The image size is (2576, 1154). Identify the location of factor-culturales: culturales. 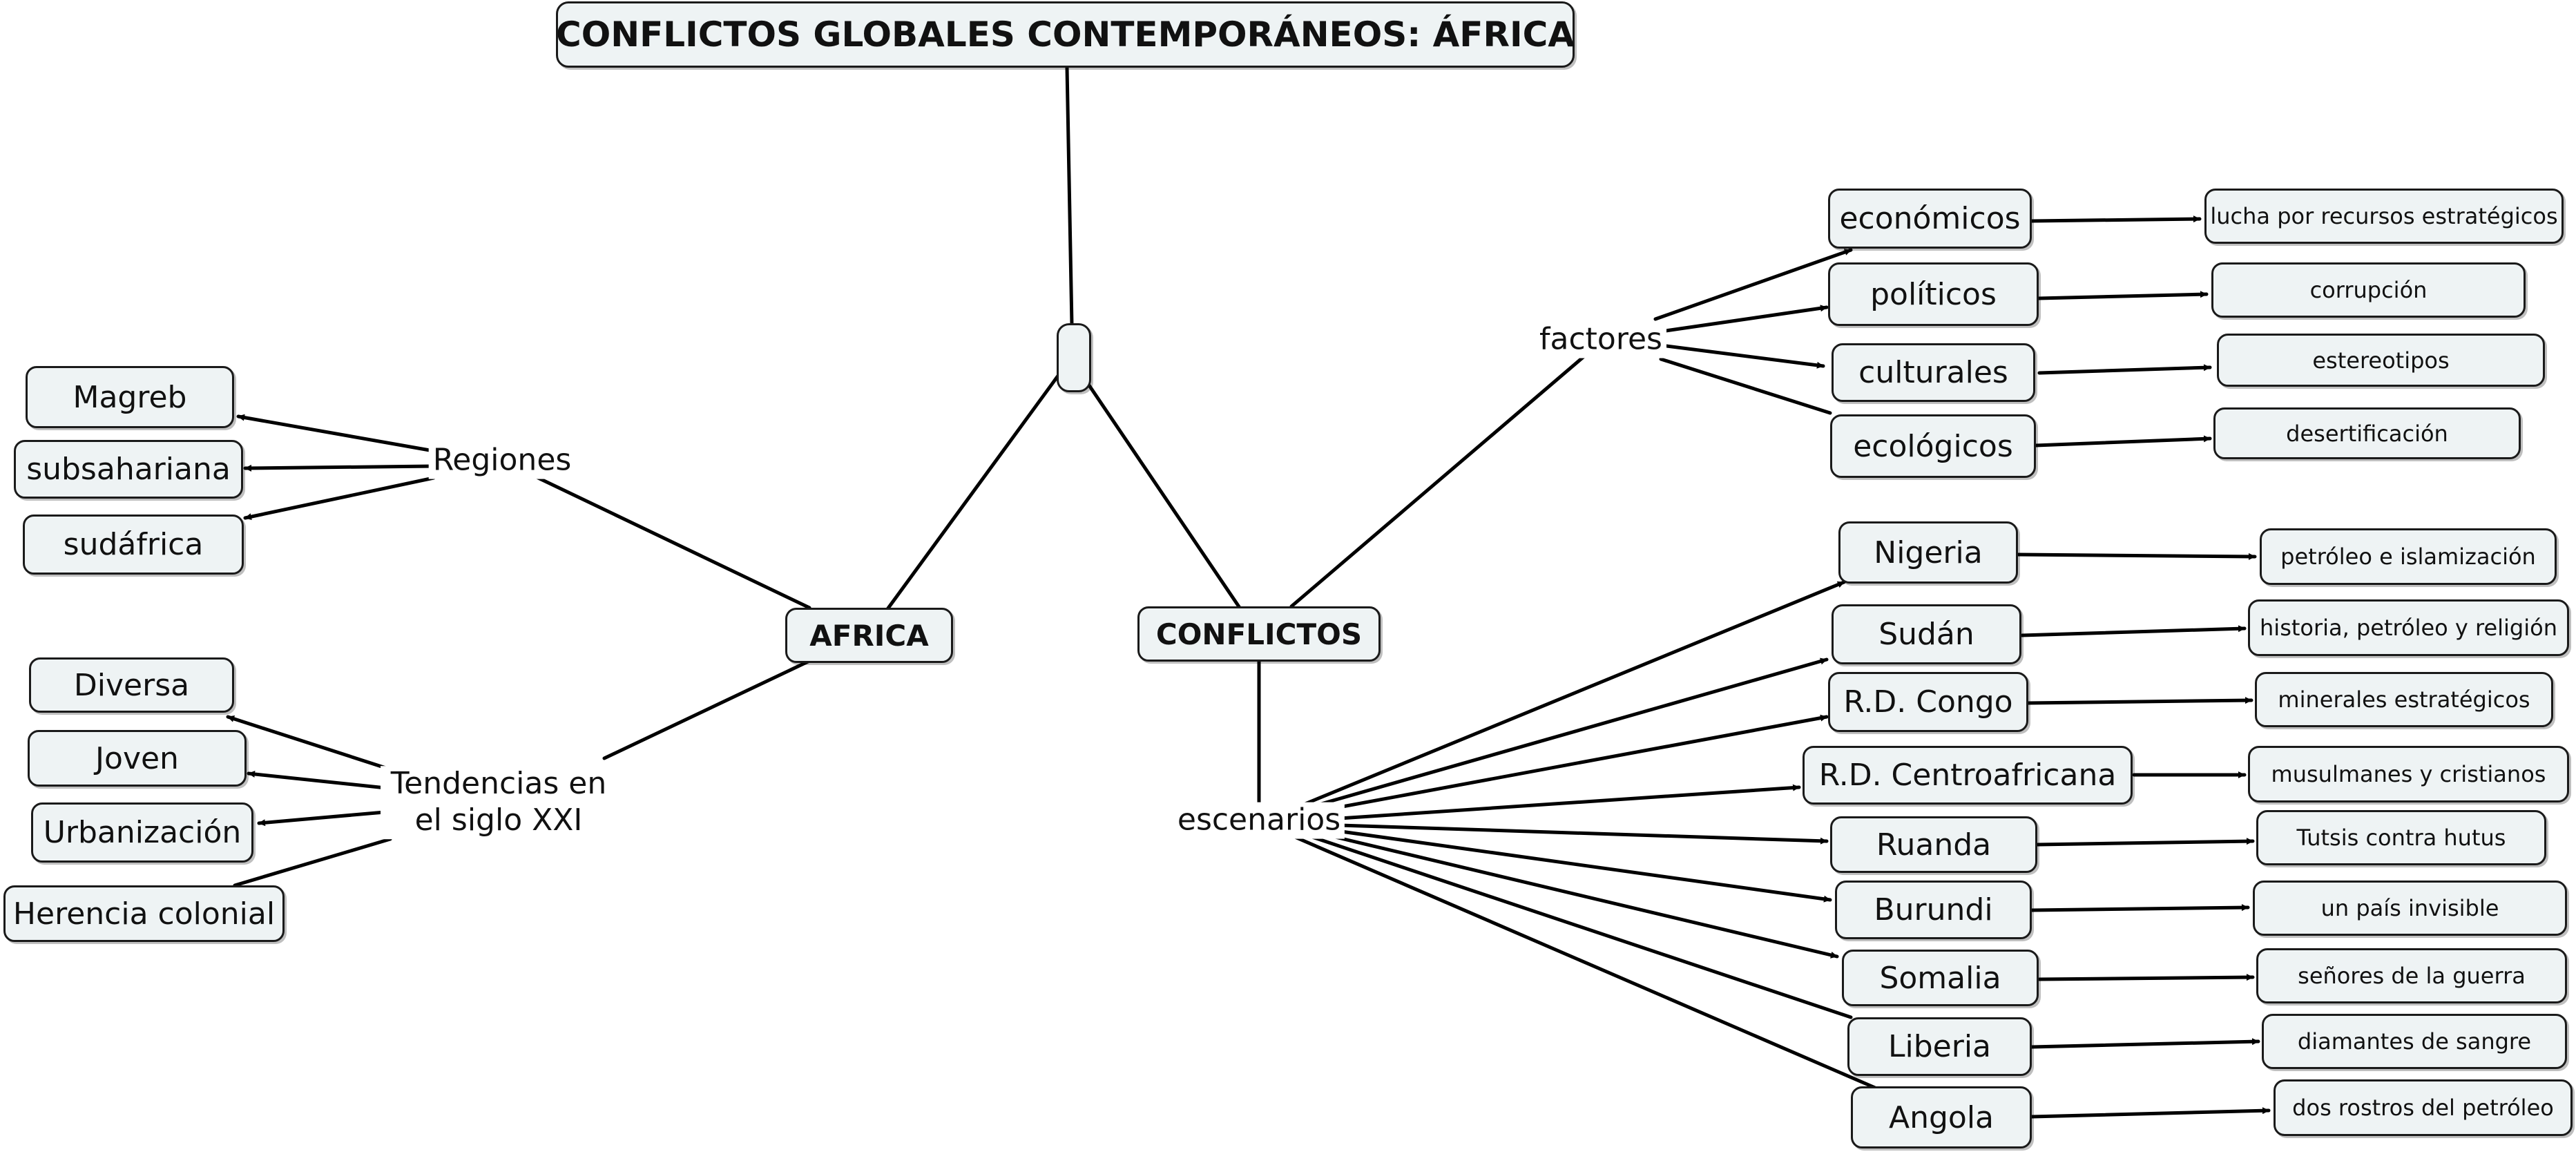
(1933, 373).